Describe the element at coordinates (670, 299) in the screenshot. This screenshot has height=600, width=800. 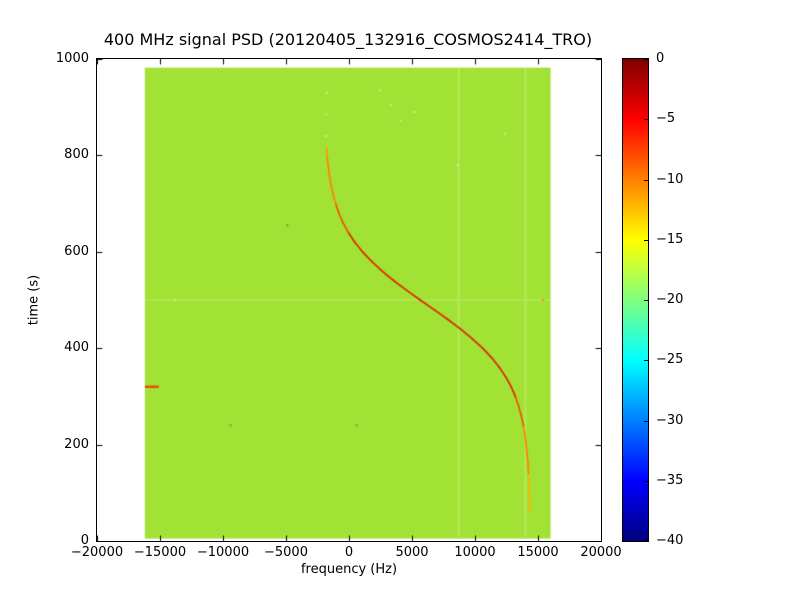
I see `colorbar-tick-label: −20` at that location.